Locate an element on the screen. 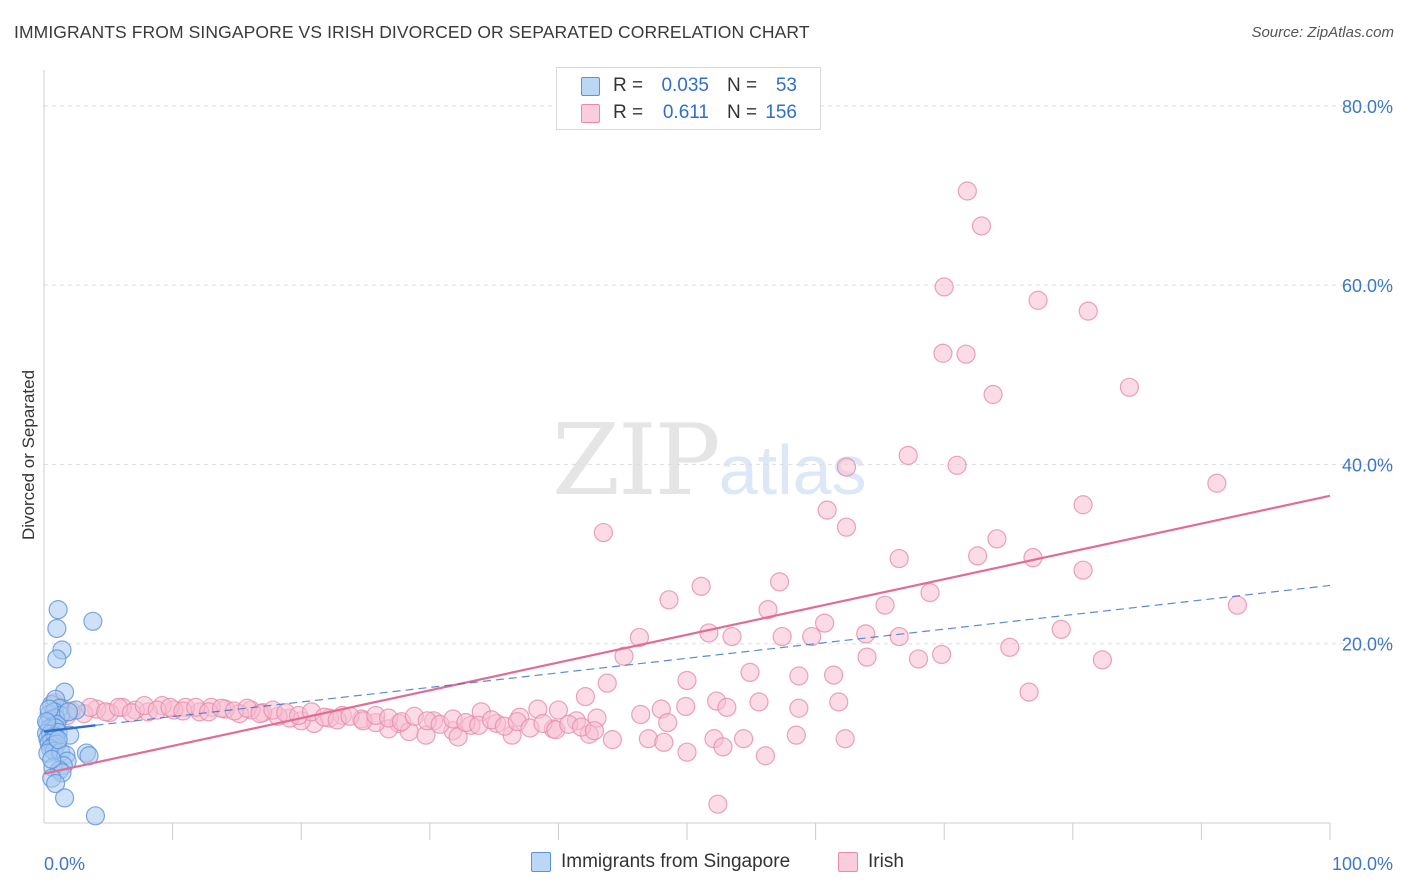 This screenshot has width=1406, height=892. legend-label-singapore: Immigrants from Singapore is located at coordinates (676, 861).